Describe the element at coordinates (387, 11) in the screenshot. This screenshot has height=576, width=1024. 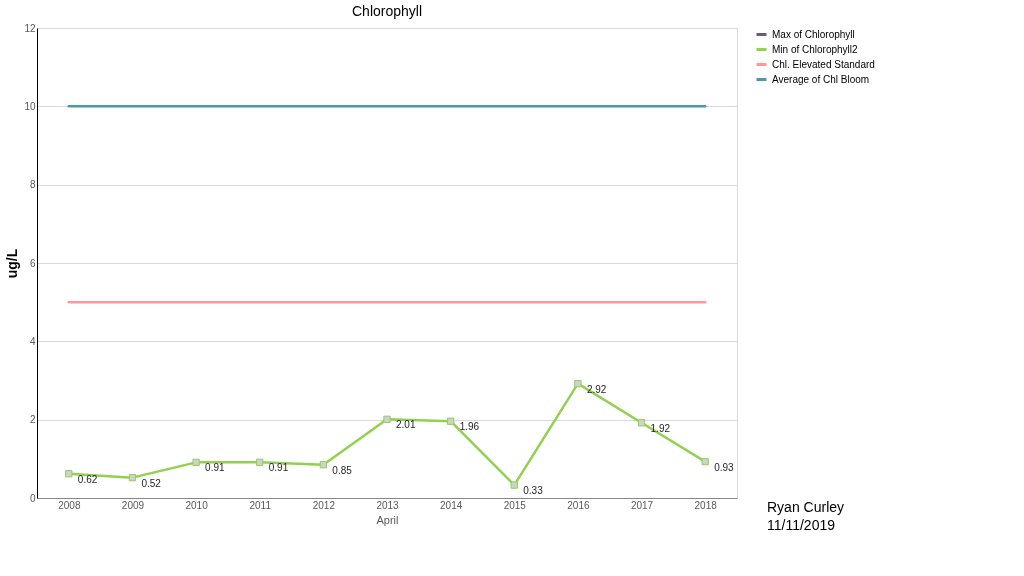
I see `chart-title: Chlorophyll` at that location.